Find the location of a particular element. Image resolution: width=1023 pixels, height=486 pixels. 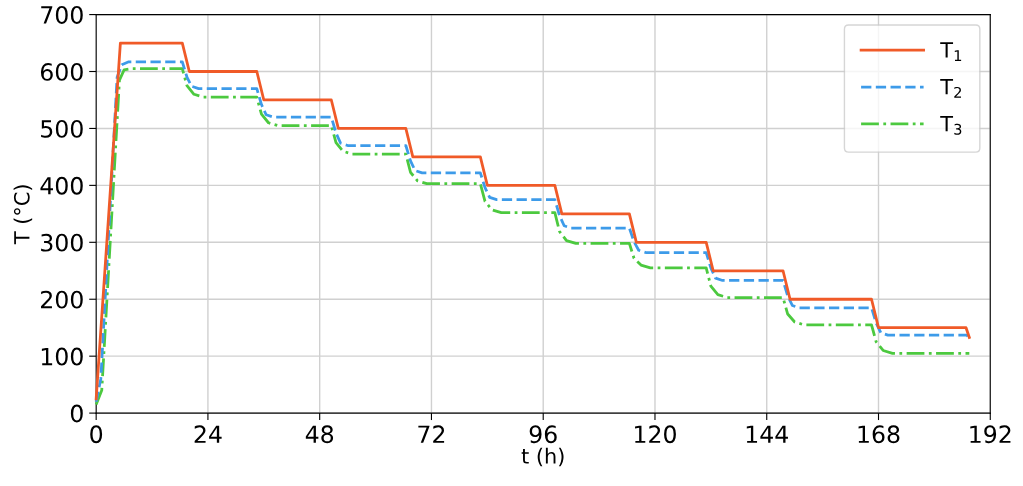

y-tick-label: 700 is located at coordinates (62, 15).